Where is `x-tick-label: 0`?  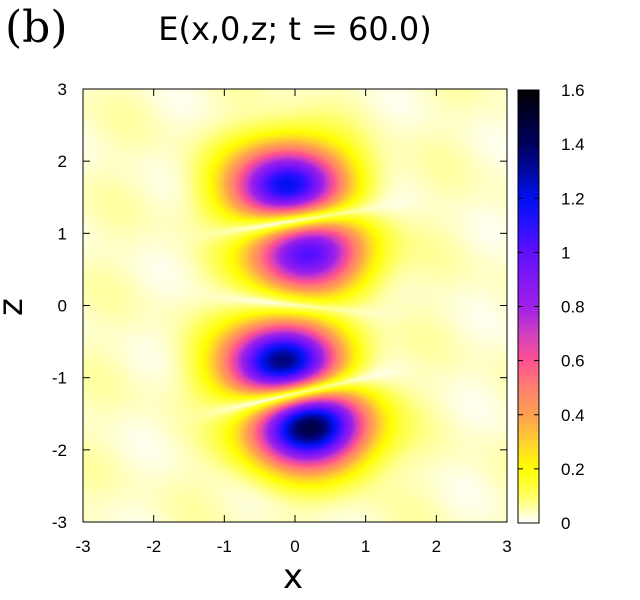
x-tick-label: 0 is located at coordinates (294, 546).